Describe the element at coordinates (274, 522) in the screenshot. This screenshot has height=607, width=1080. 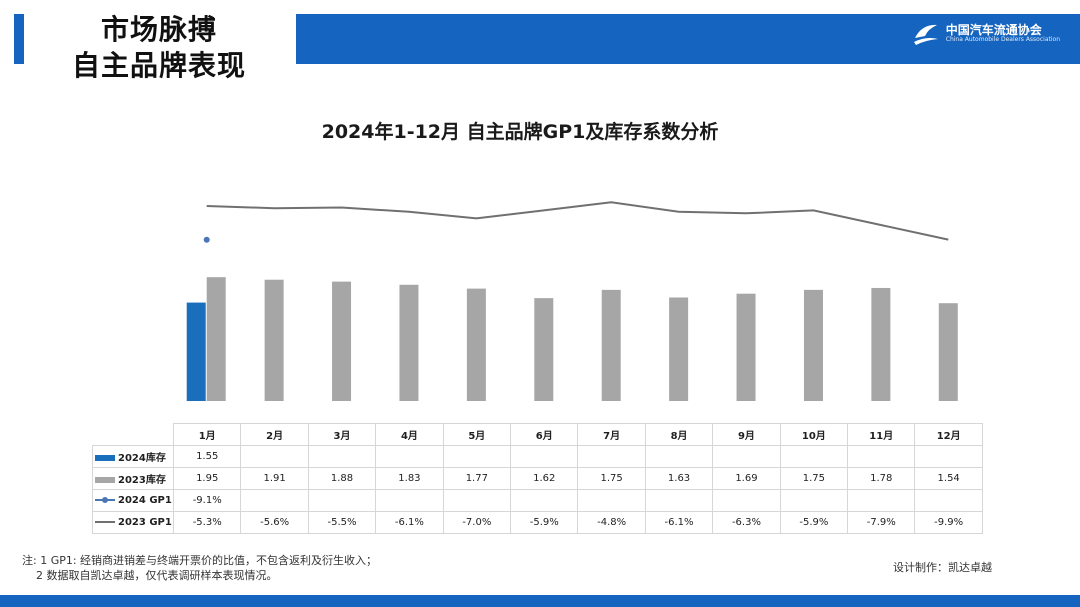
I see `data-label: -5.6%` at that location.